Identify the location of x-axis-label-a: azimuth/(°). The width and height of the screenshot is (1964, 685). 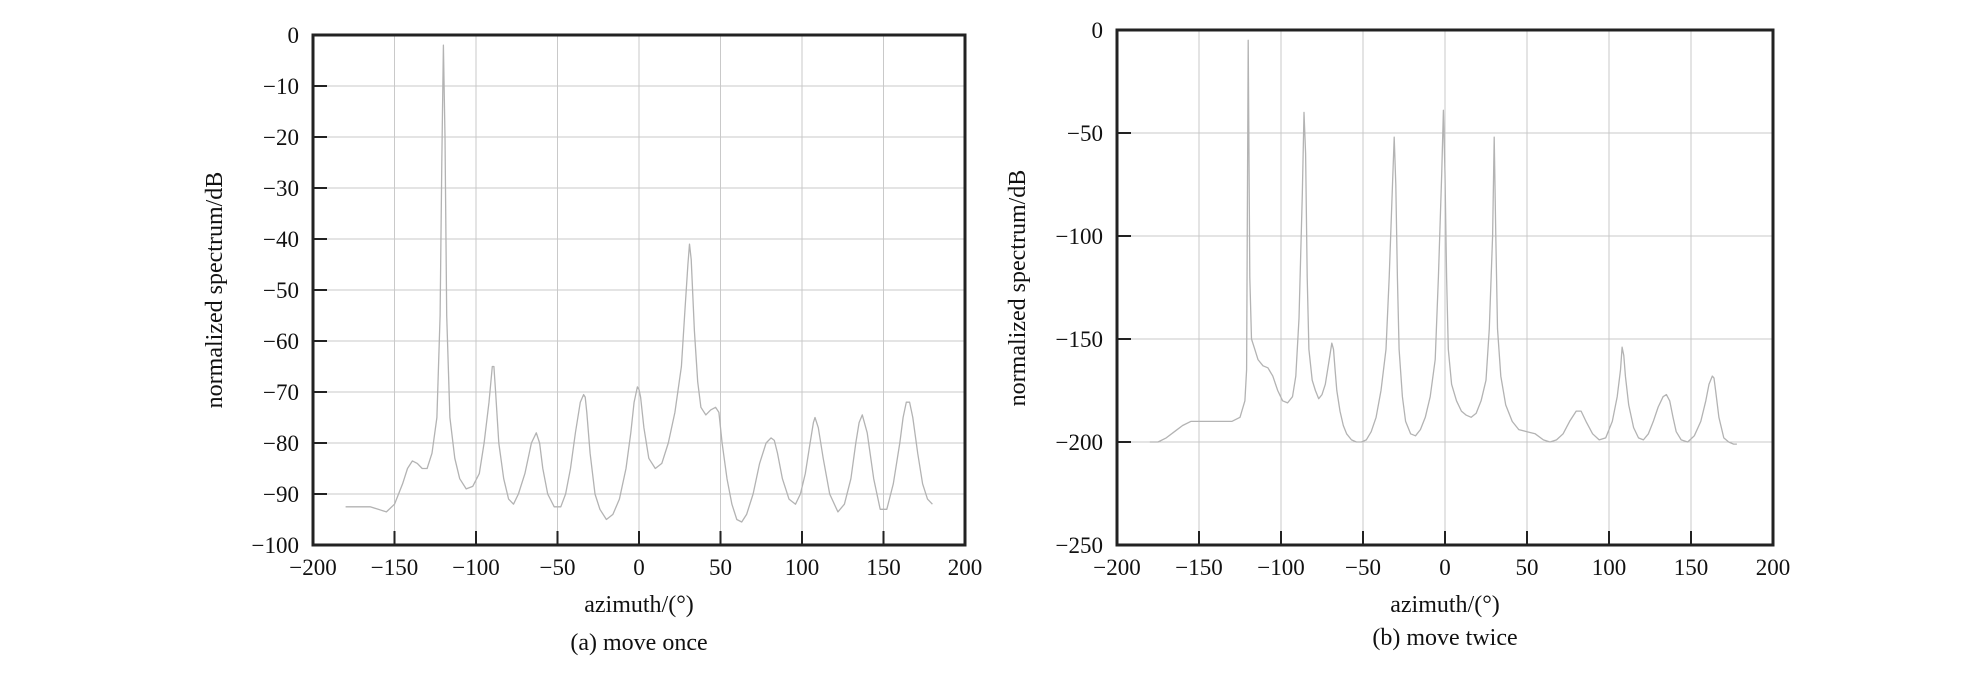
(639, 605).